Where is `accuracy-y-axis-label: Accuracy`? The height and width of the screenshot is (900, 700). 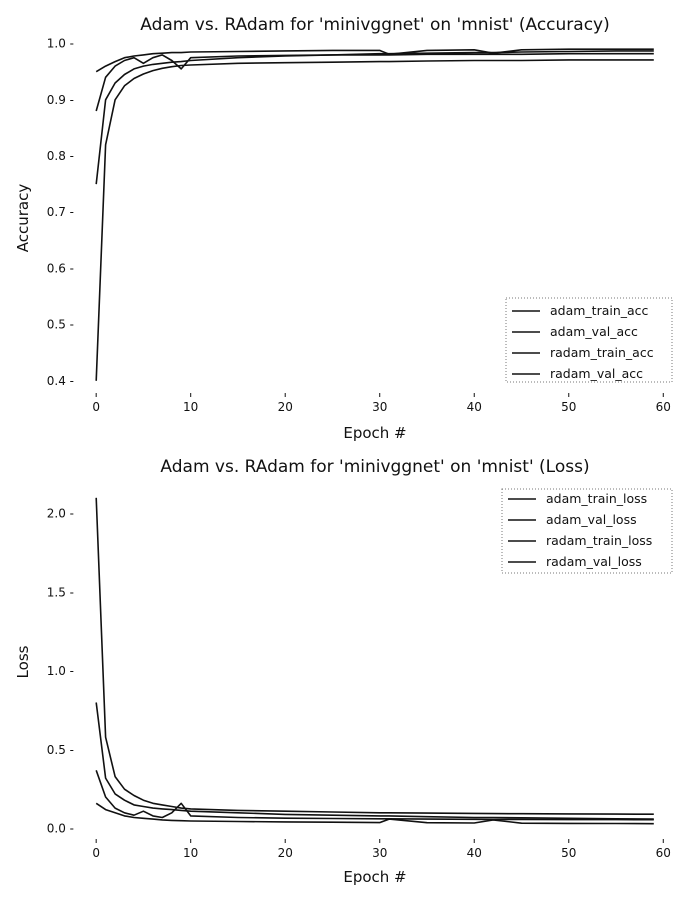 accuracy-y-axis-label: Accuracy is located at coordinates (23, 218).